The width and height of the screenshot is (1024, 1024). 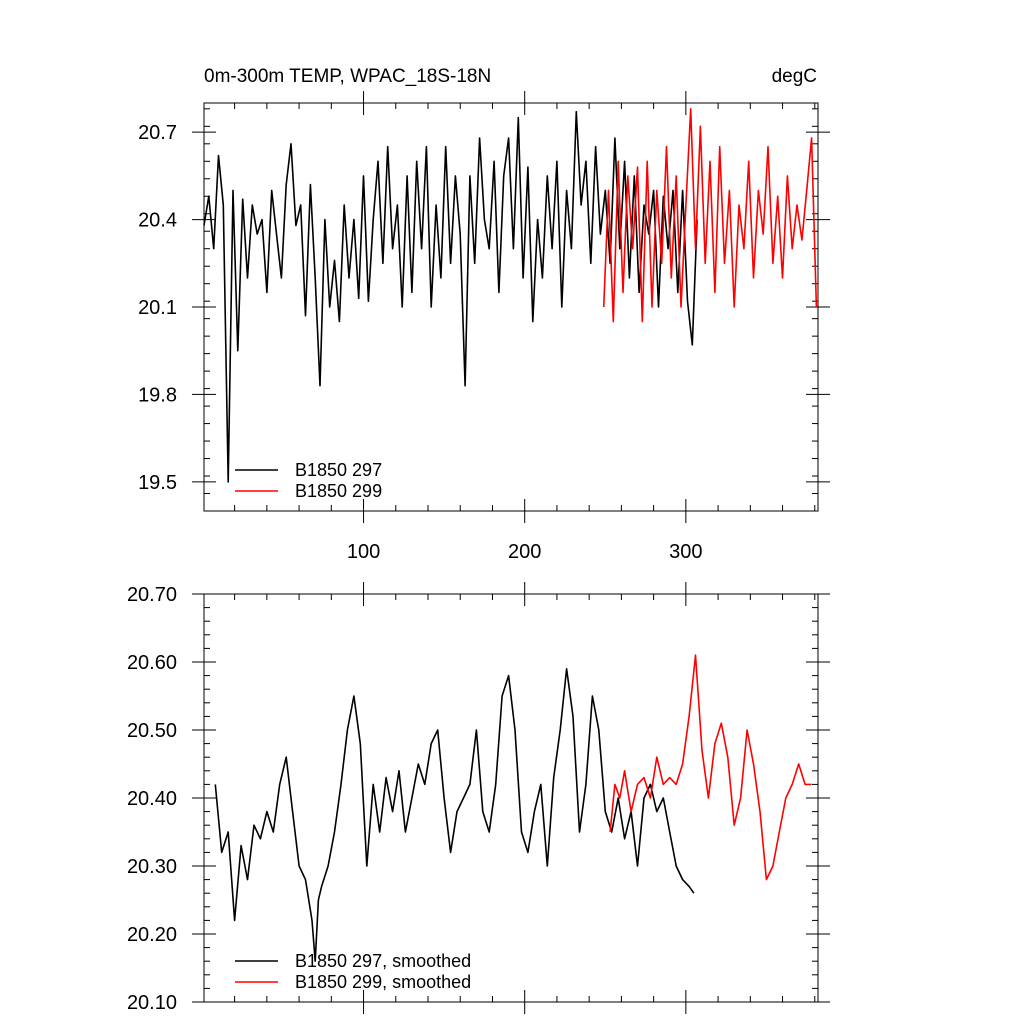 What do you see at coordinates (157, 308) in the screenshot?
I see `top-y-tick-label: 20.1` at bounding box center [157, 308].